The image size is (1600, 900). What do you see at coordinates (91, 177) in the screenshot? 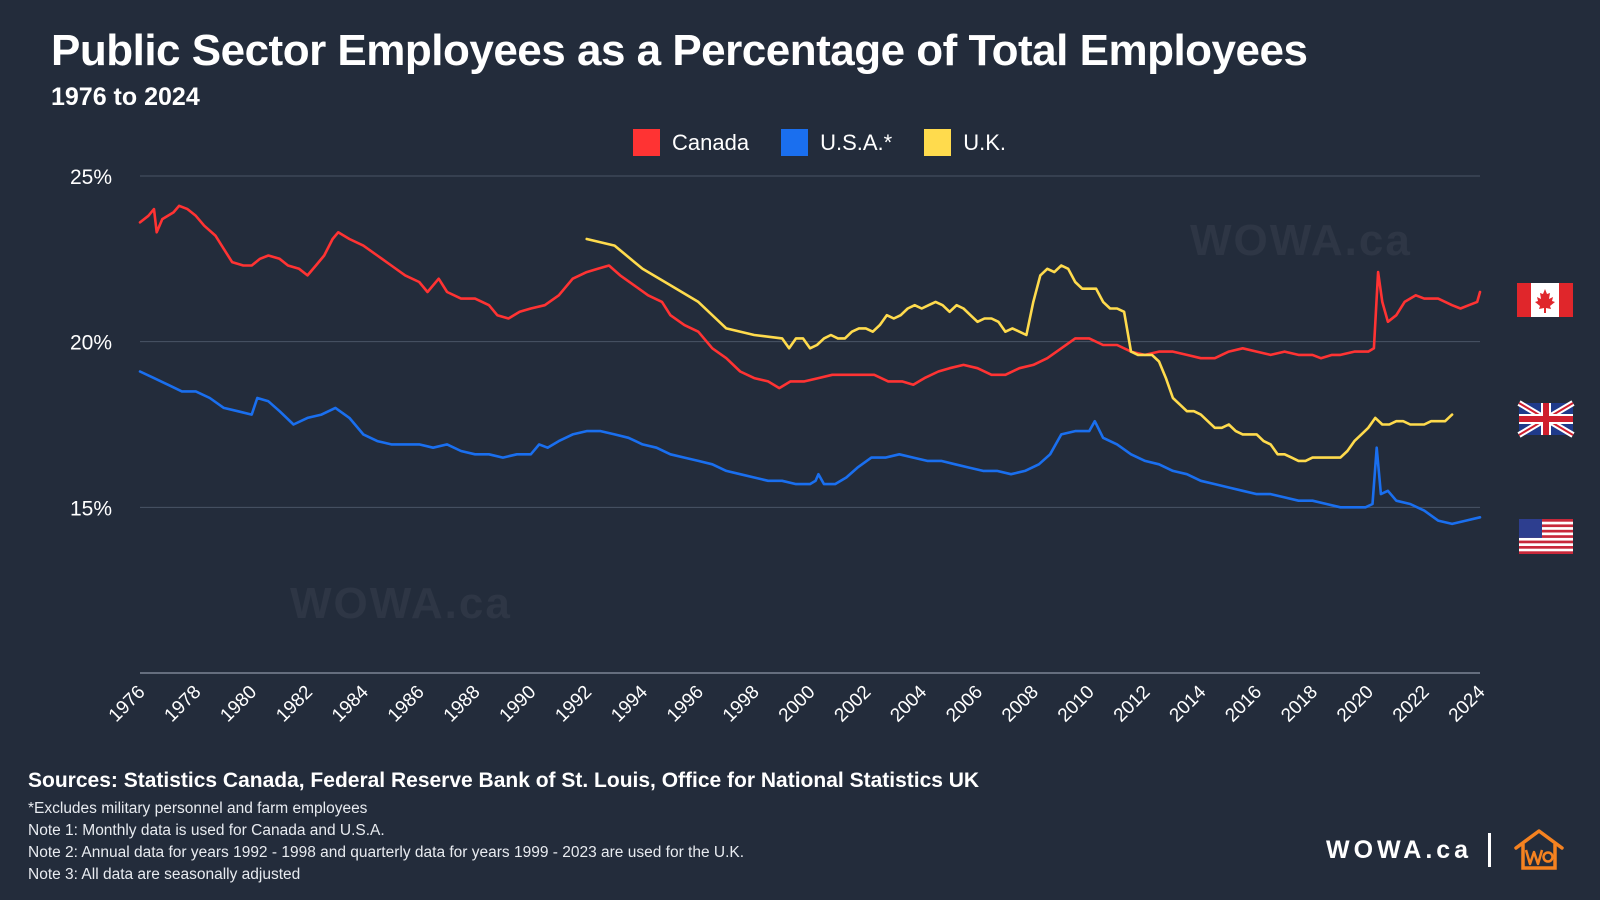
I see `y-tick-label: 25%` at bounding box center [91, 177].